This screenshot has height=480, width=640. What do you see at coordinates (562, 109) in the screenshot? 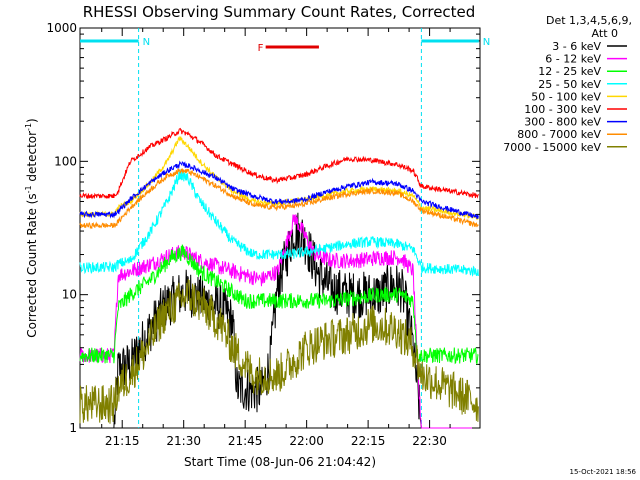
I see `legend-label: 100 - 300 keV` at bounding box center [562, 109].